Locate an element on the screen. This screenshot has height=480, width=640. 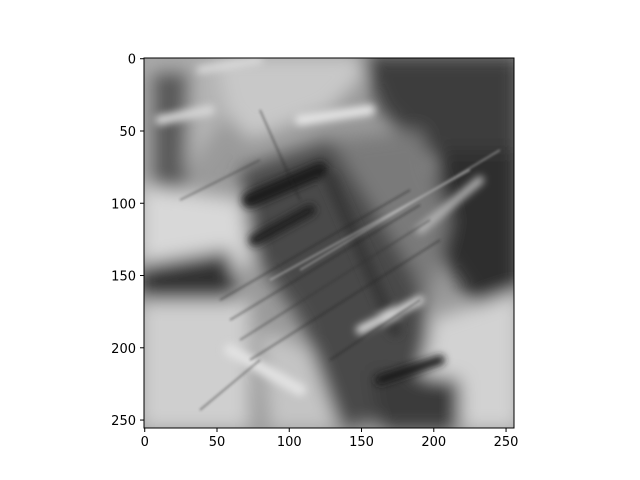
x-tick-label: 50 is located at coordinates (217, 442).